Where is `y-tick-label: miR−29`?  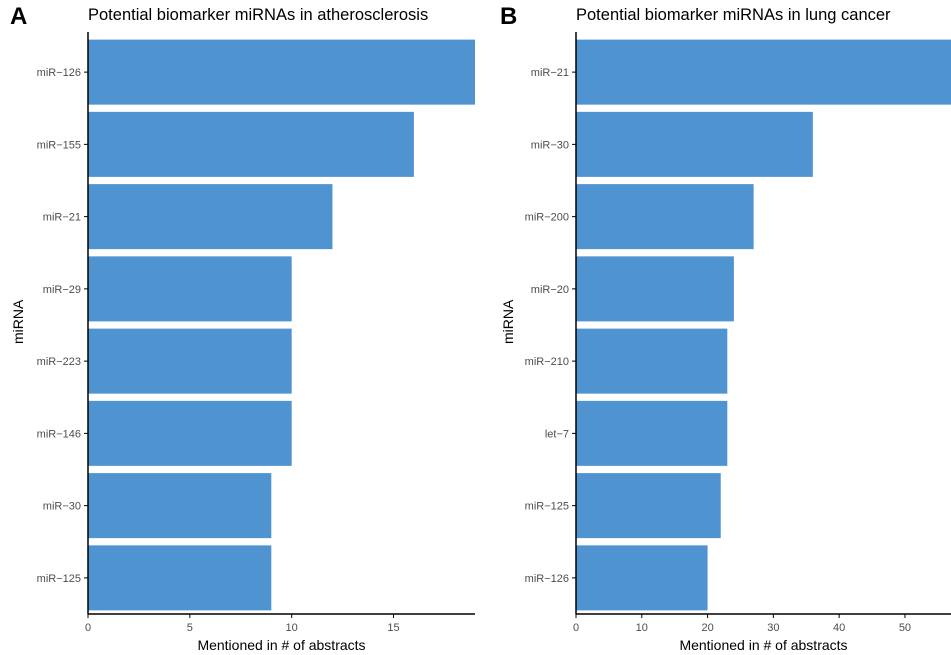 y-tick-label: miR−29 is located at coordinates (62, 290).